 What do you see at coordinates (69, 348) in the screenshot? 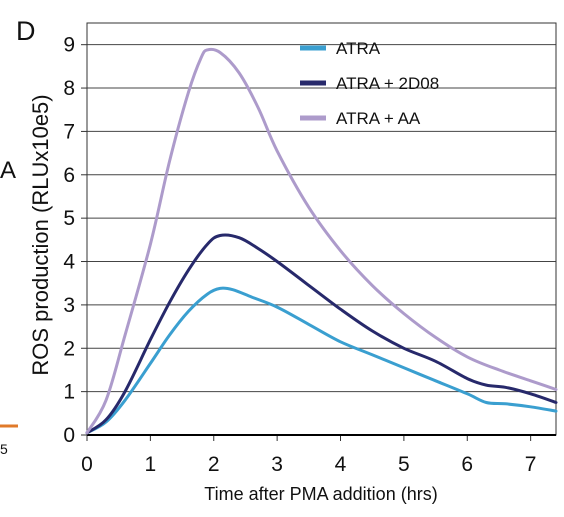
I see `y-tick-label-2: 2` at bounding box center [69, 348].